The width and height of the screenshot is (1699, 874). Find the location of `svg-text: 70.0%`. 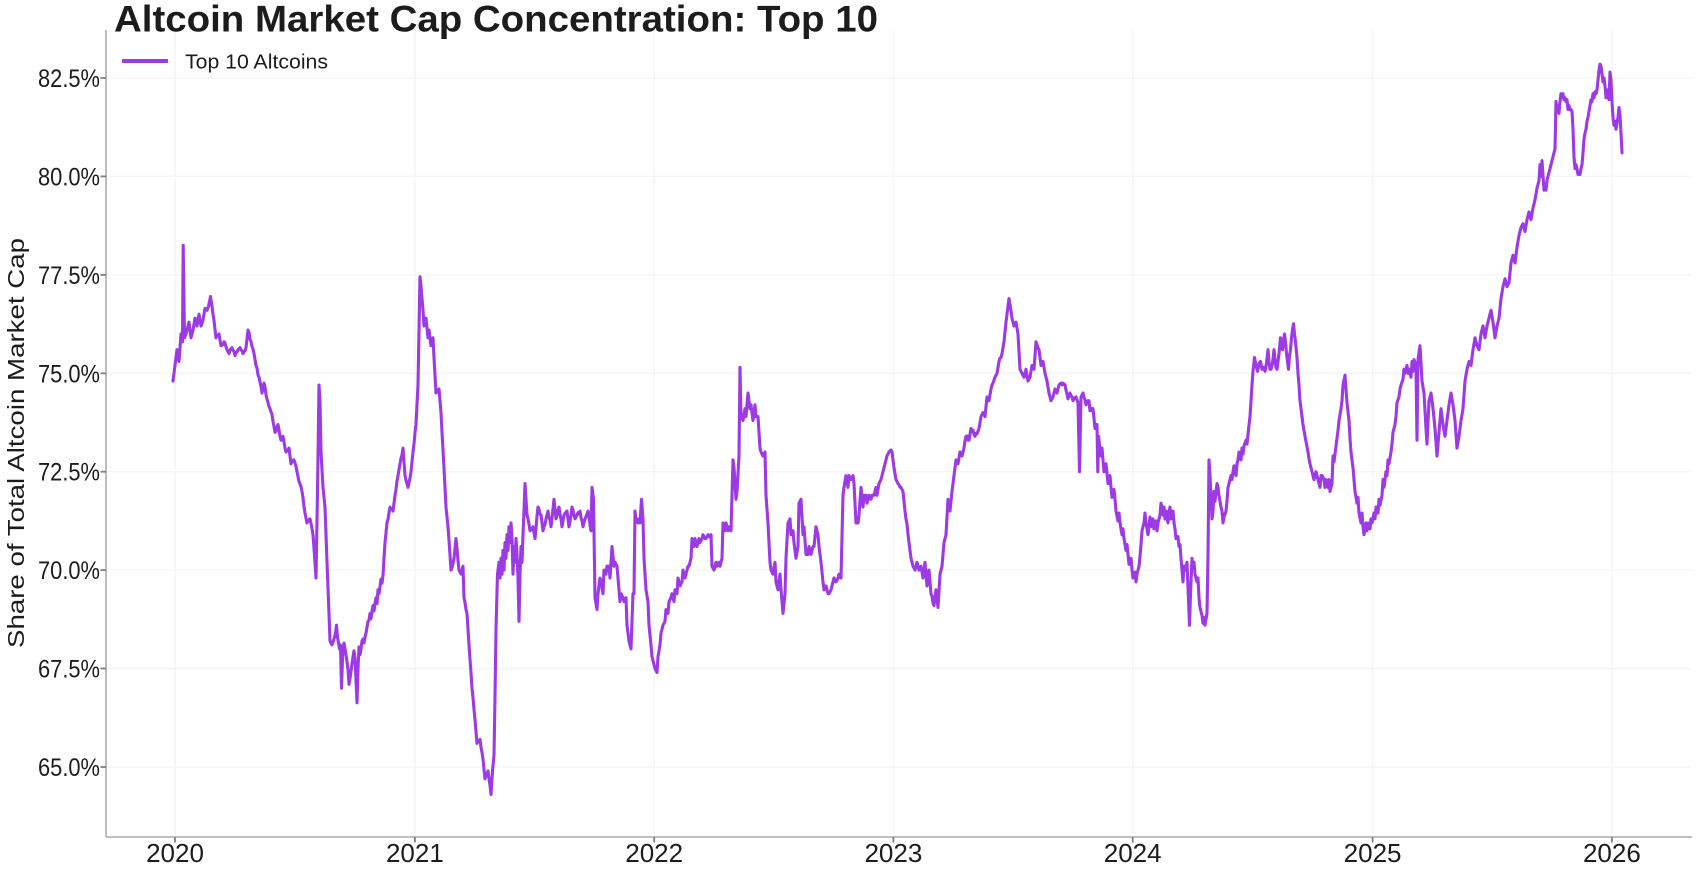

svg-text: 70.0% is located at coordinates (69, 571).